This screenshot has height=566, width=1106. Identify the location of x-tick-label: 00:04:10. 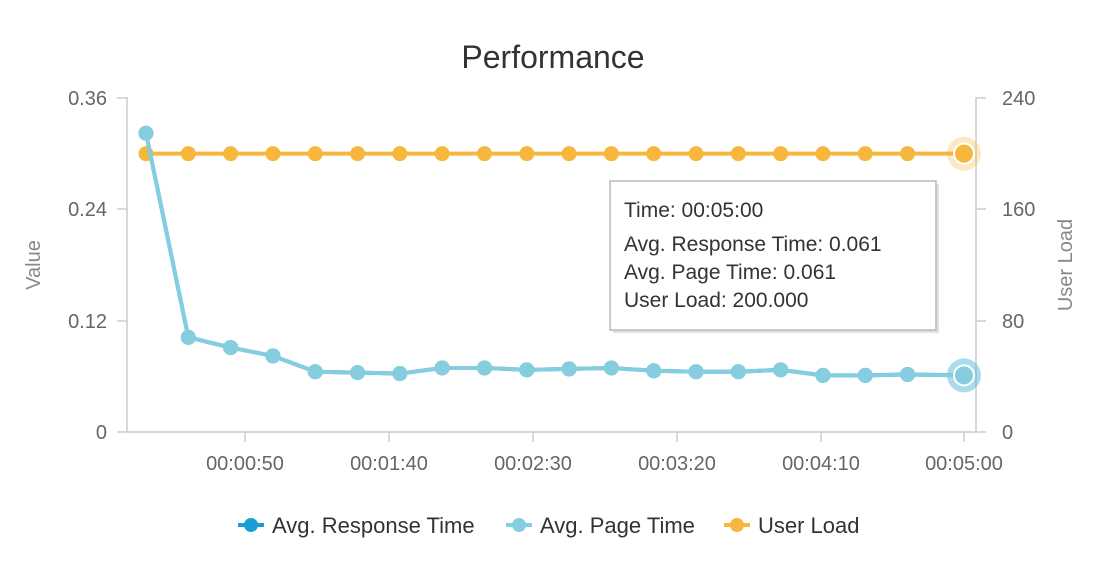
(821, 464).